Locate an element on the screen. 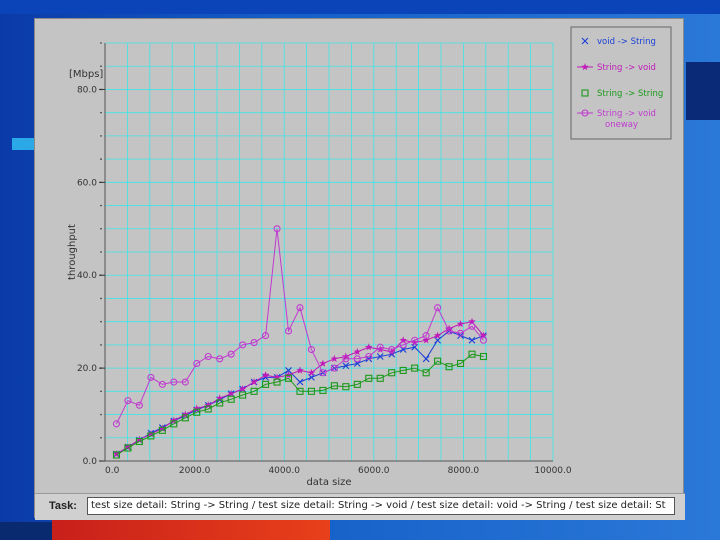 This screenshot has height=540, width=720. y-tick-label: 60.0 is located at coordinates (87, 183).